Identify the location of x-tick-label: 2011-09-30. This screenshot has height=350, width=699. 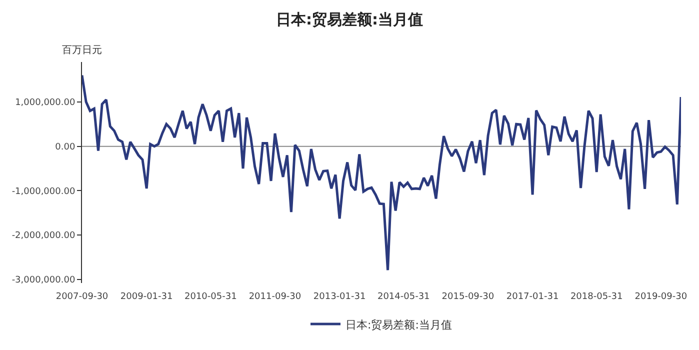
(275, 297).